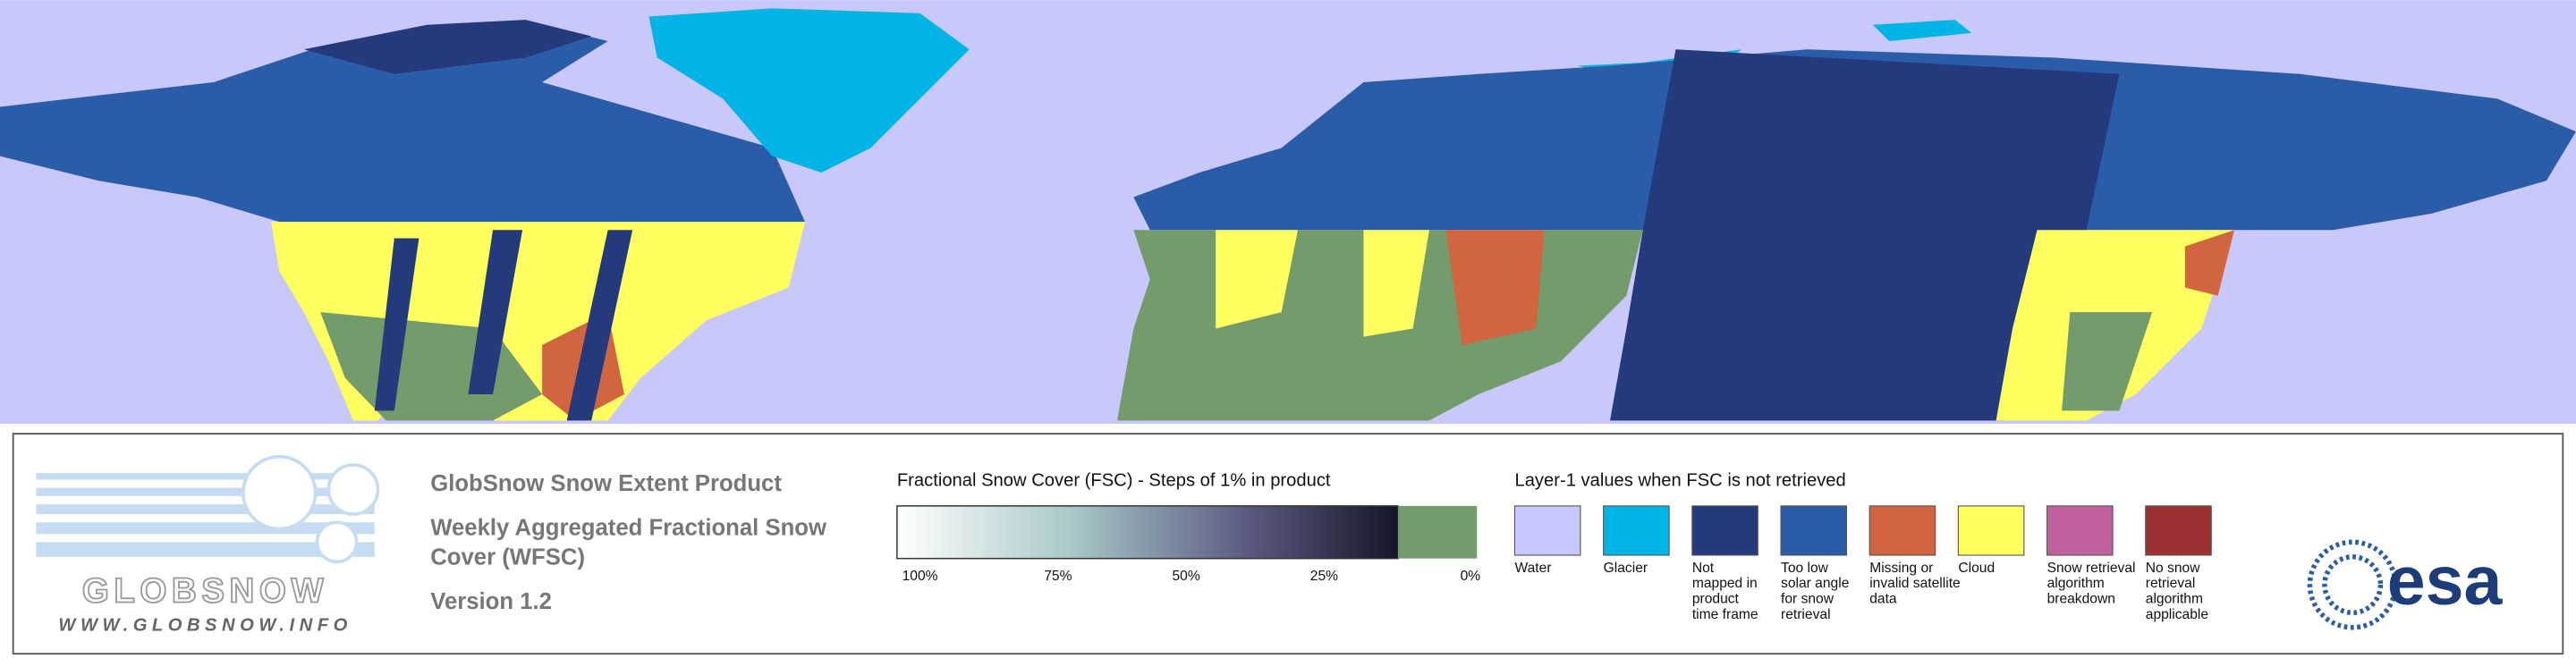 This screenshot has width=2576, height=667. I want to click on product-title: GlobSnow Snow Extent Product, so click(606, 484).